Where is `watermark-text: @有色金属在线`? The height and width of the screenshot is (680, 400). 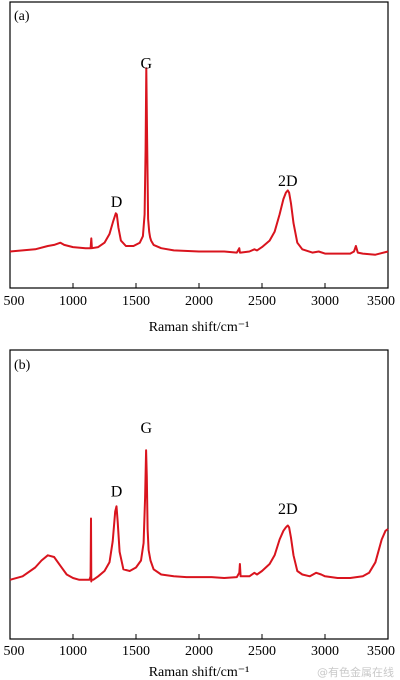 watermark-text: @有色金属在线 is located at coordinates (355, 672).